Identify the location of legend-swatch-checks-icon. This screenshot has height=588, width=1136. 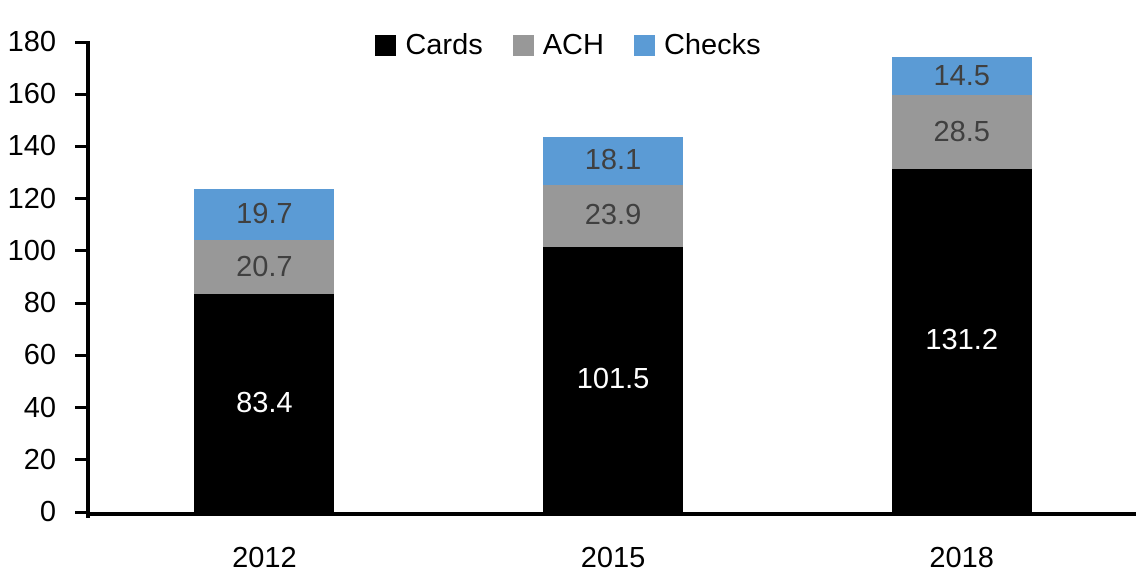
(644, 45).